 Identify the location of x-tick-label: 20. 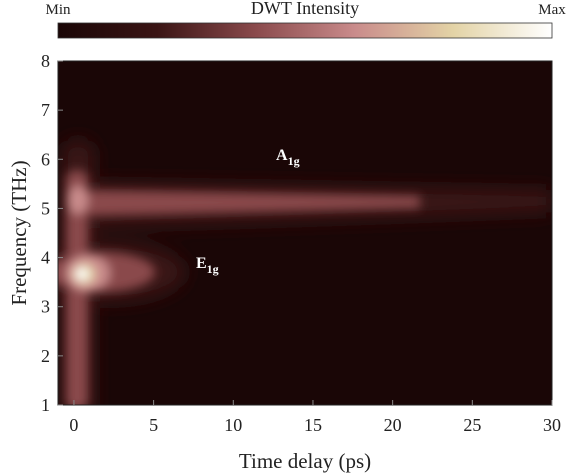
(393, 425).